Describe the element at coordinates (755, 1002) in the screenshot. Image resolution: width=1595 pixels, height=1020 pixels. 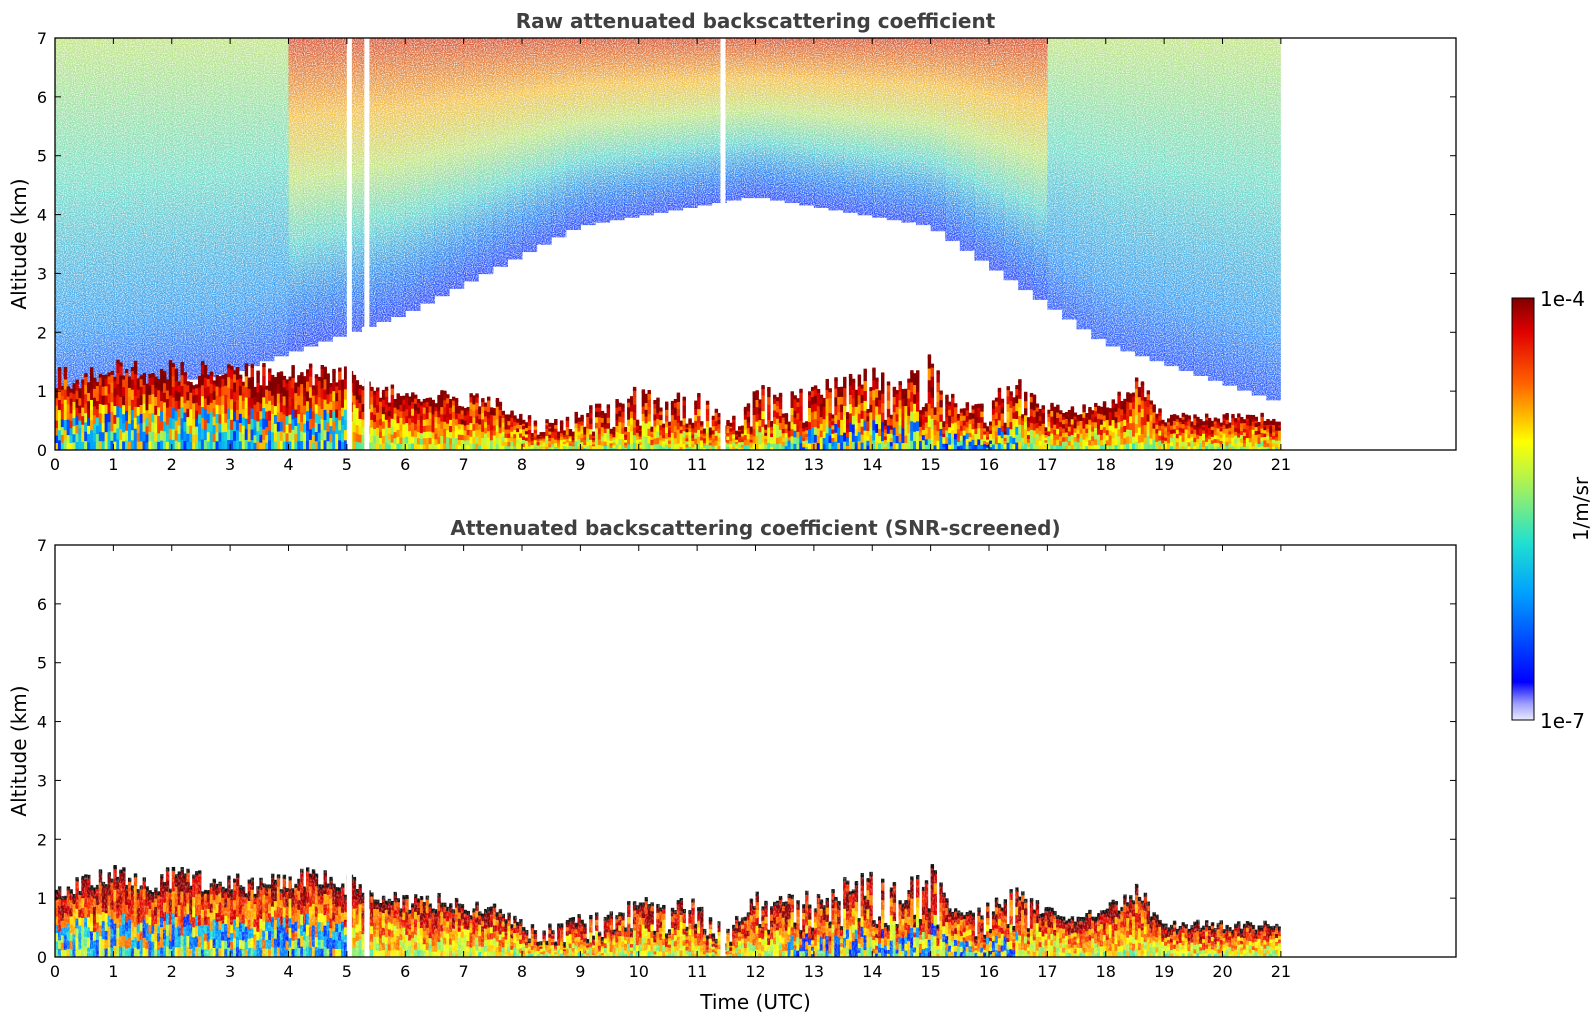
I see `x-axis-label: Time (UTC)` at that location.